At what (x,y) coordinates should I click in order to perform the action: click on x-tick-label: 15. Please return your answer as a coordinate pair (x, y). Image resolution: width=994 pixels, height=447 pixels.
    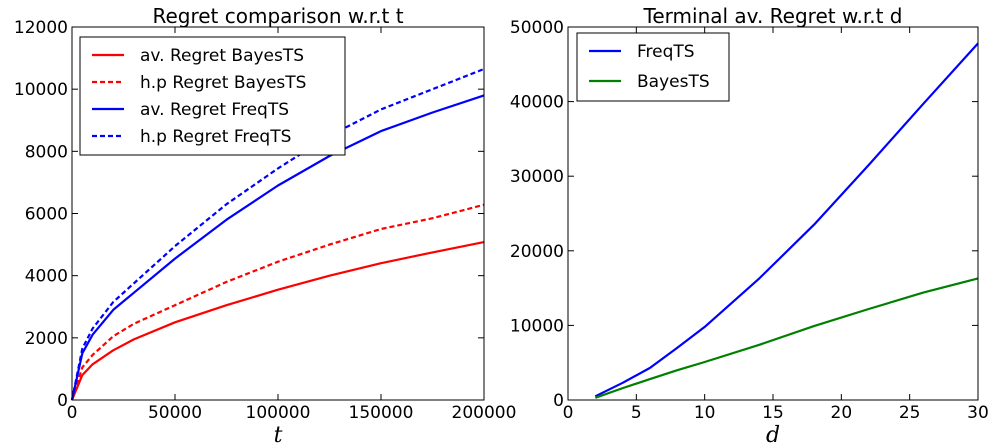
    Looking at the image, I should click on (773, 413).